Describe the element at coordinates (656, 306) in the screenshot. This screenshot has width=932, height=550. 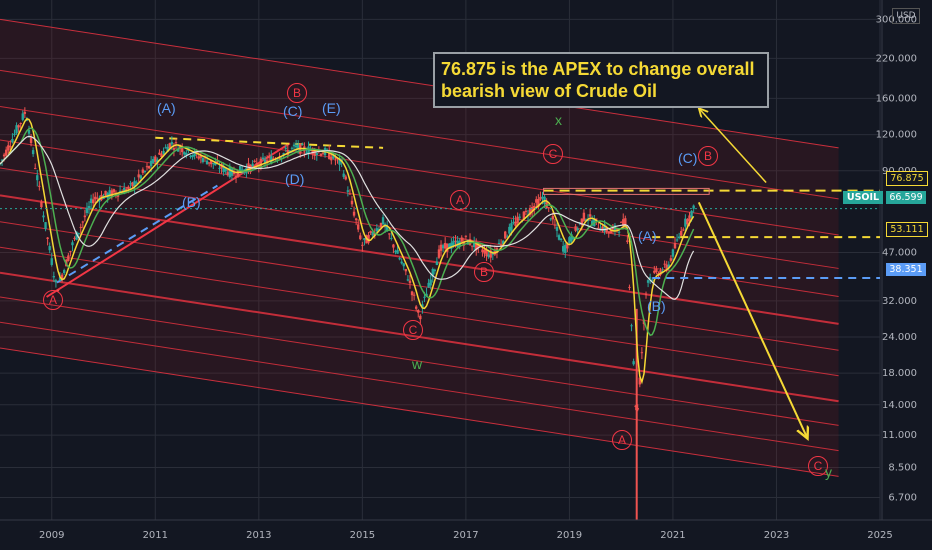
I see `wave-label-blue-B-2020: (B)` at that location.